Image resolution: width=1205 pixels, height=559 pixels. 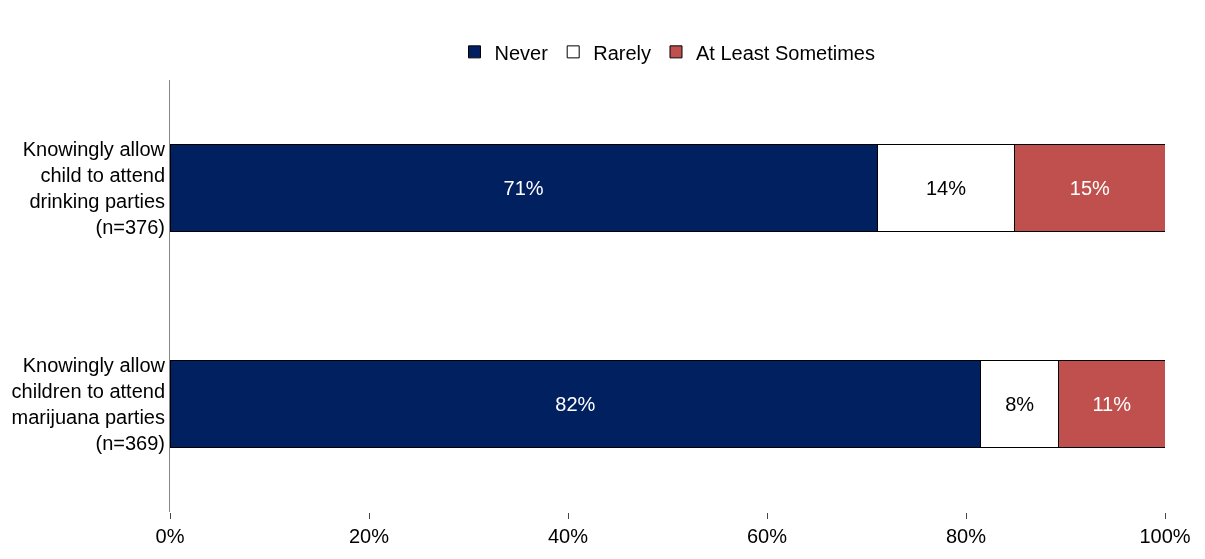 What do you see at coordinates (170, 536) in the screenshot?
I see `x-tick-label: 0%` at bounding box center [170, 536].